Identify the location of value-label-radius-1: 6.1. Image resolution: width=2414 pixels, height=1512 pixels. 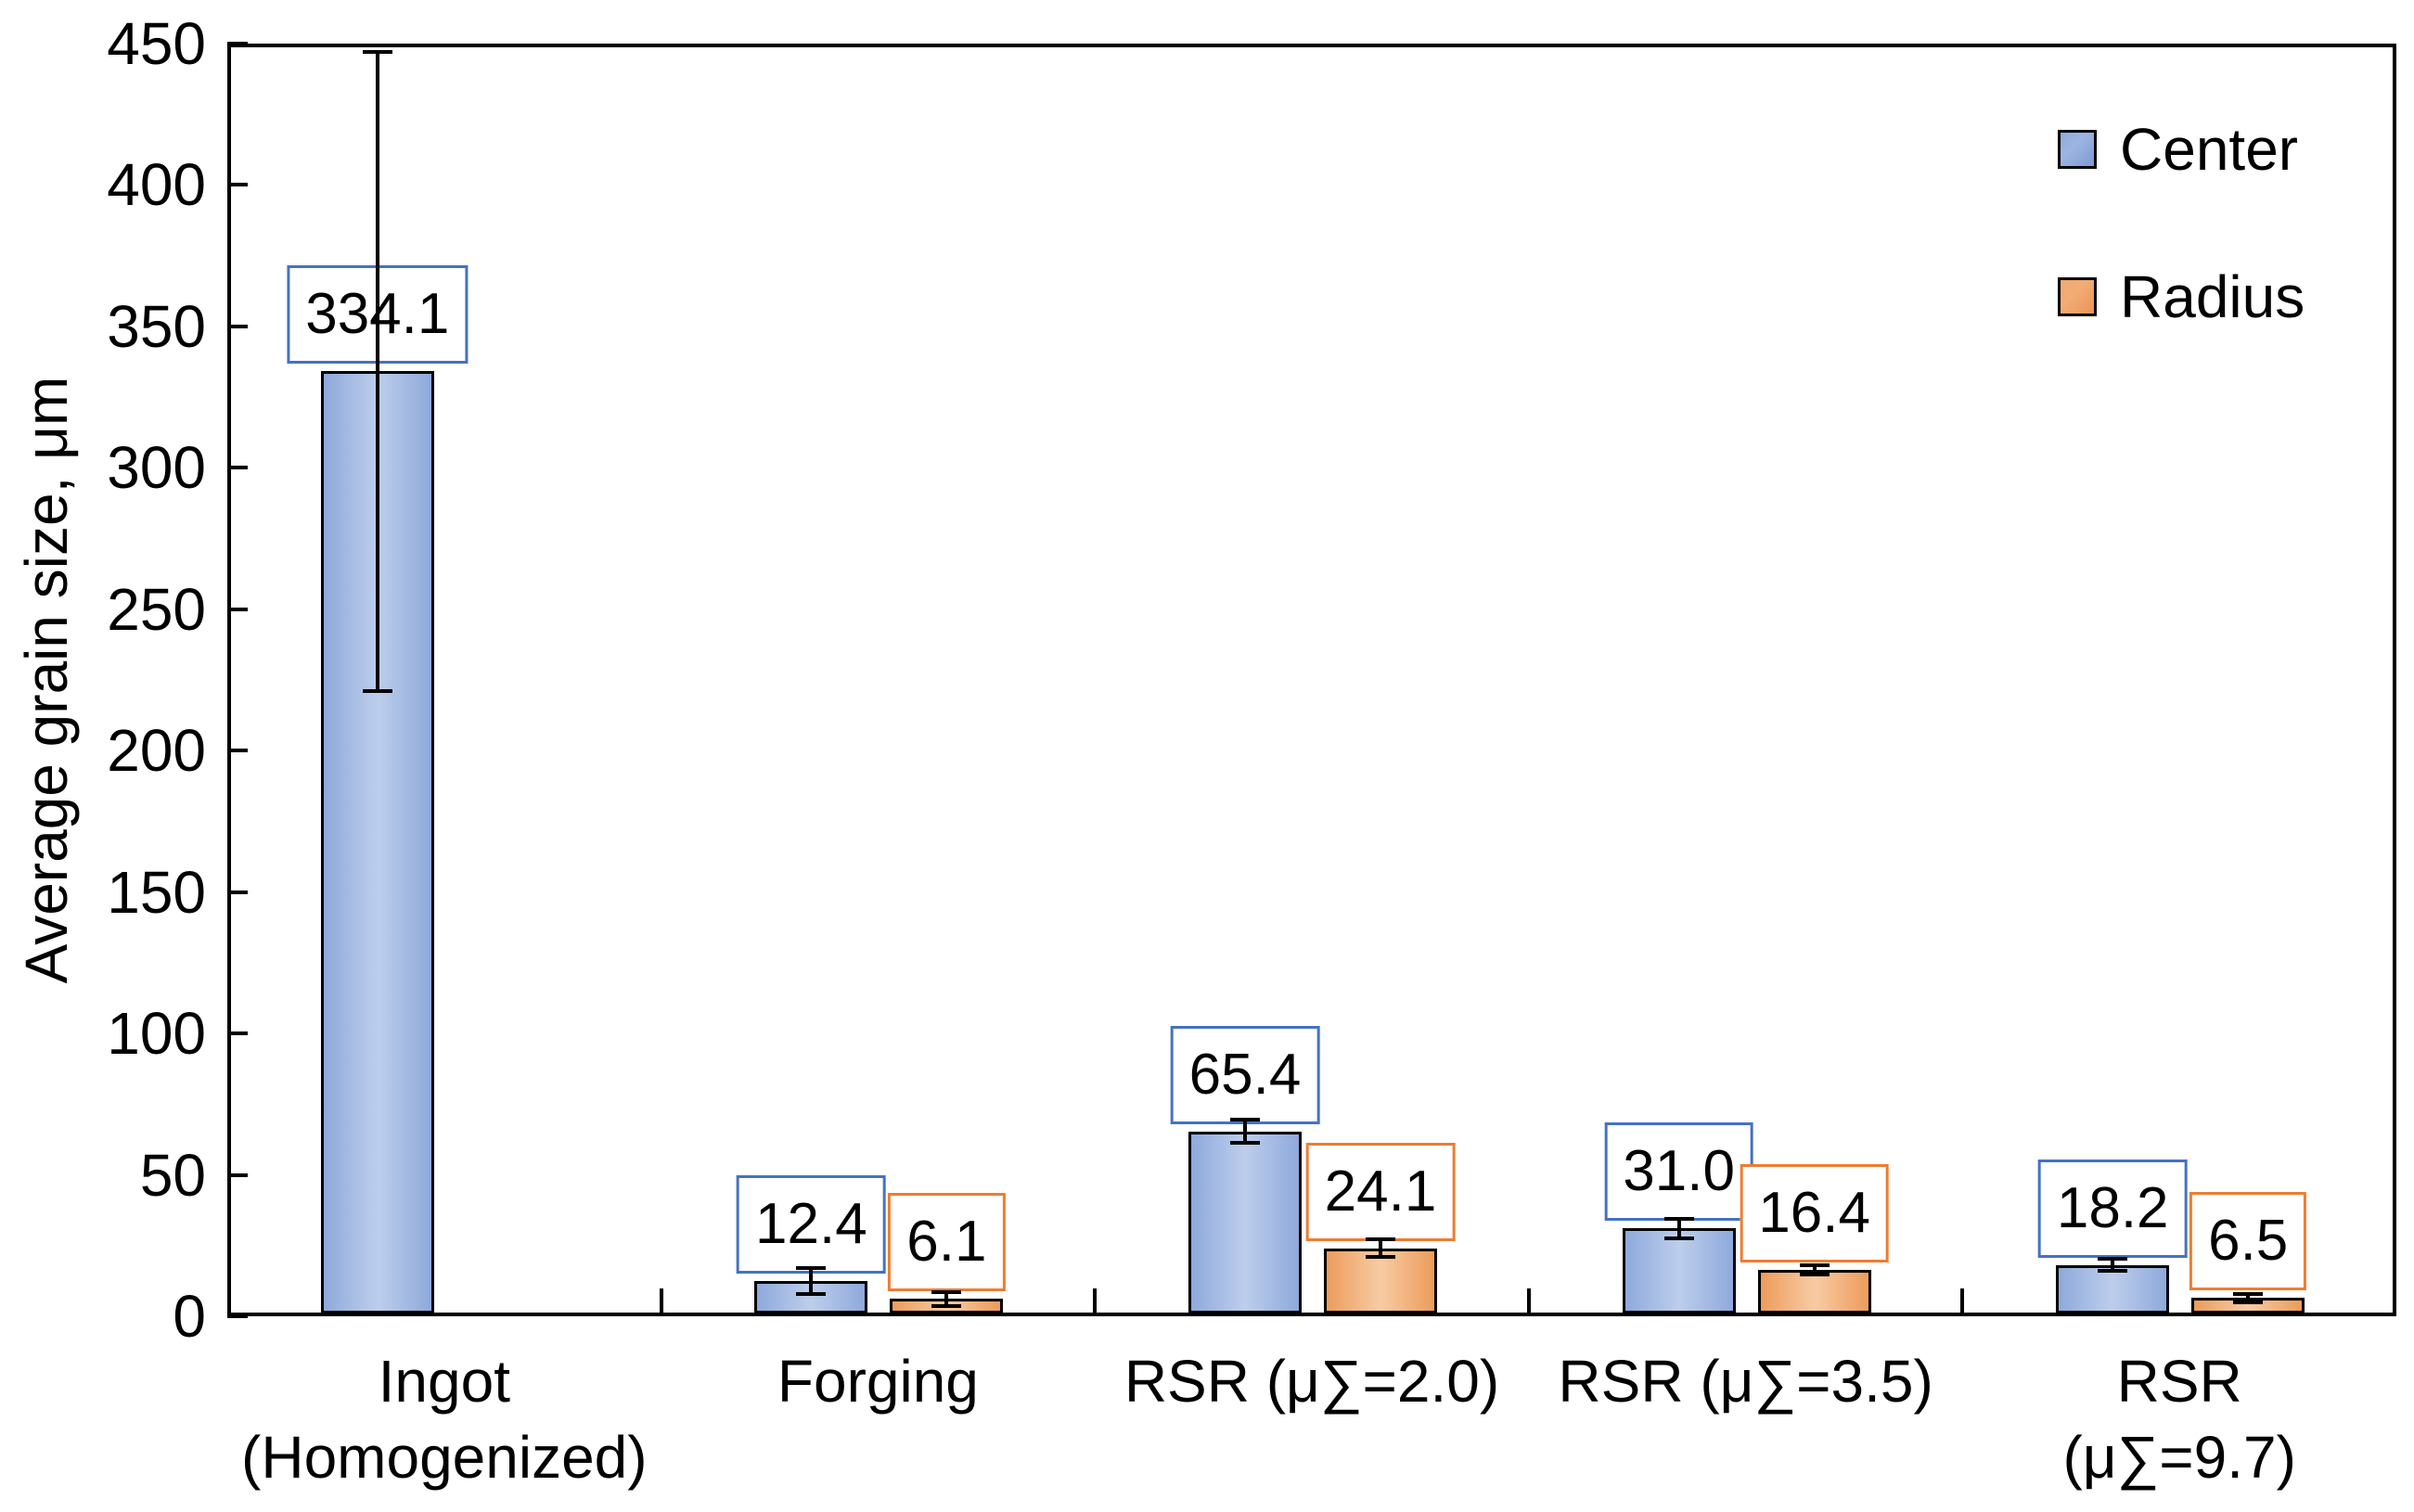
(947, 1242).